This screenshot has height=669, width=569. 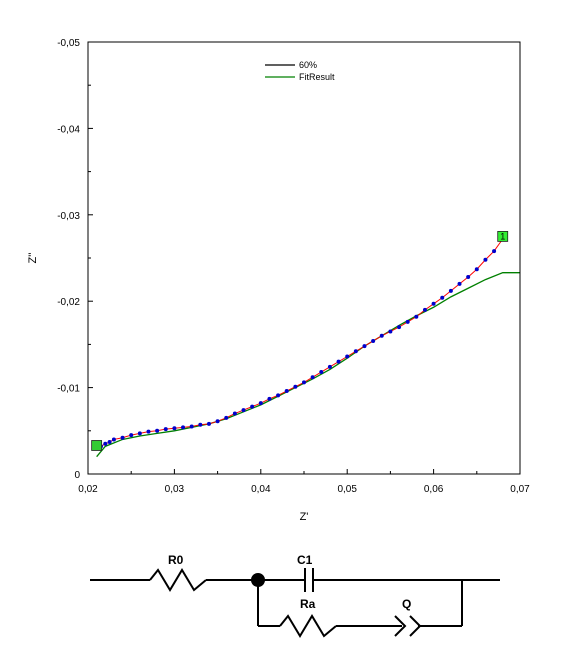 What do you see at coordinates (77, 475) in the screenshot?
I see `y-tick-label: 0` at bounding box center [77, 475].